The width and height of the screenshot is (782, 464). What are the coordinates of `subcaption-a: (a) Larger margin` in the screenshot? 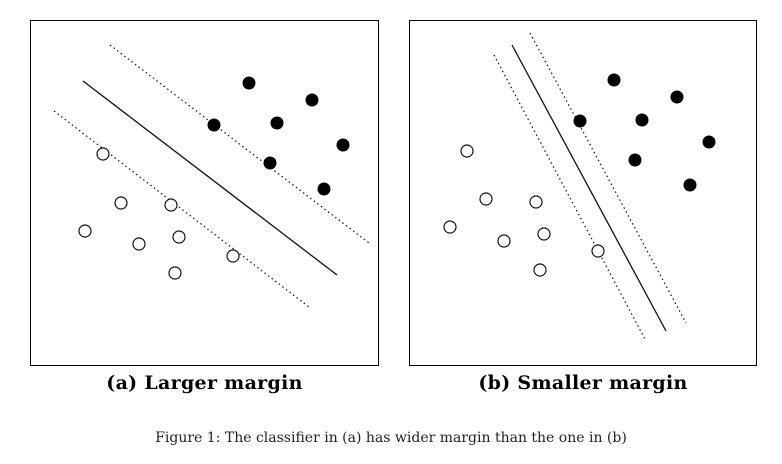 It's located at (204, 383).